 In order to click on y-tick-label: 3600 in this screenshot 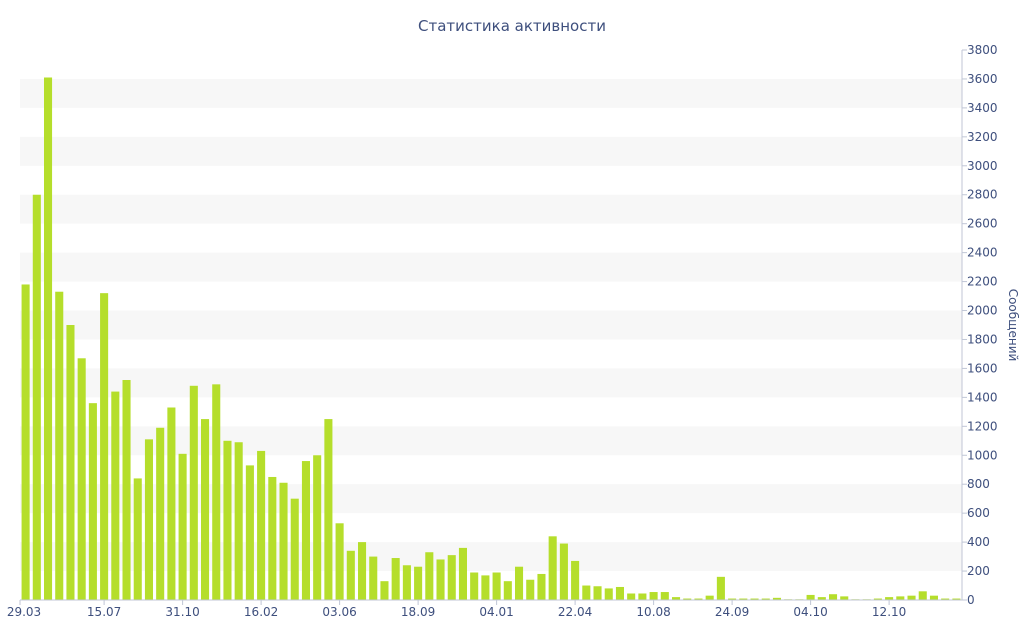, I will do `click(982, 79)`.